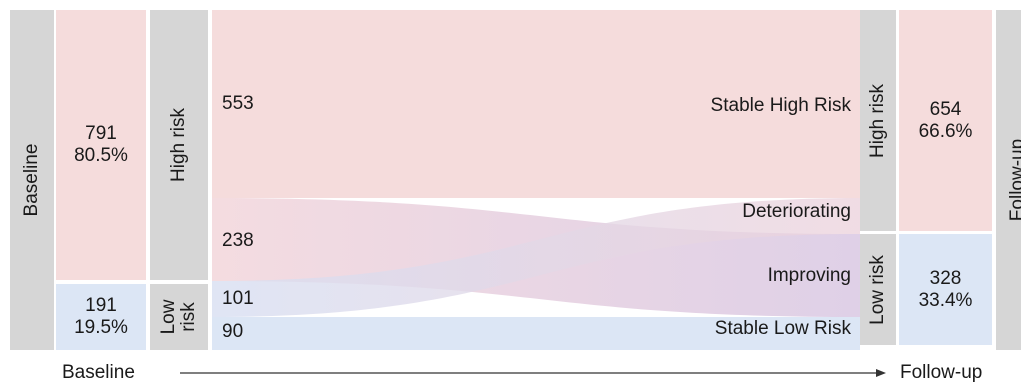 This screenshot has height=384, width=1021. Describe the element at coordinates (188, 317) in the screenshot. I see `baseline-low-label-line2: risk` at that location.